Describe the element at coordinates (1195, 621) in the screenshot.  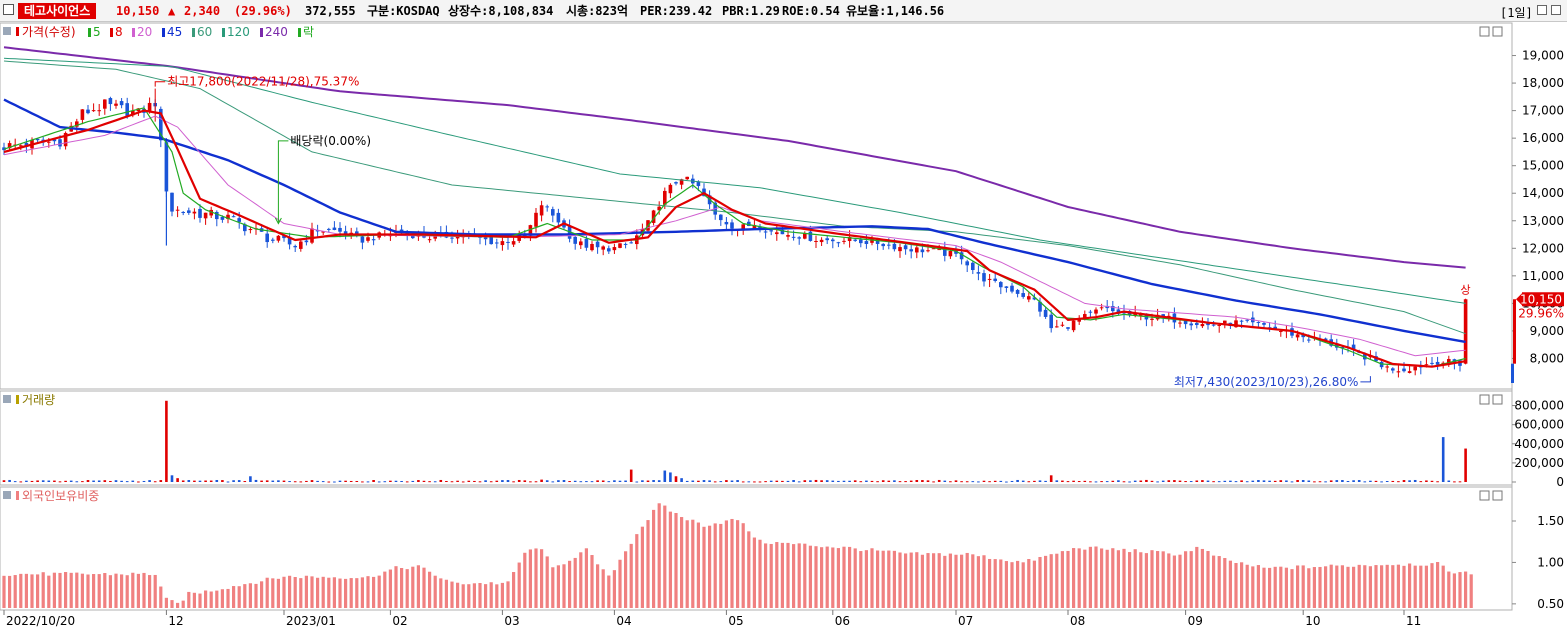
I see `x-tick-label: 09` at that location.